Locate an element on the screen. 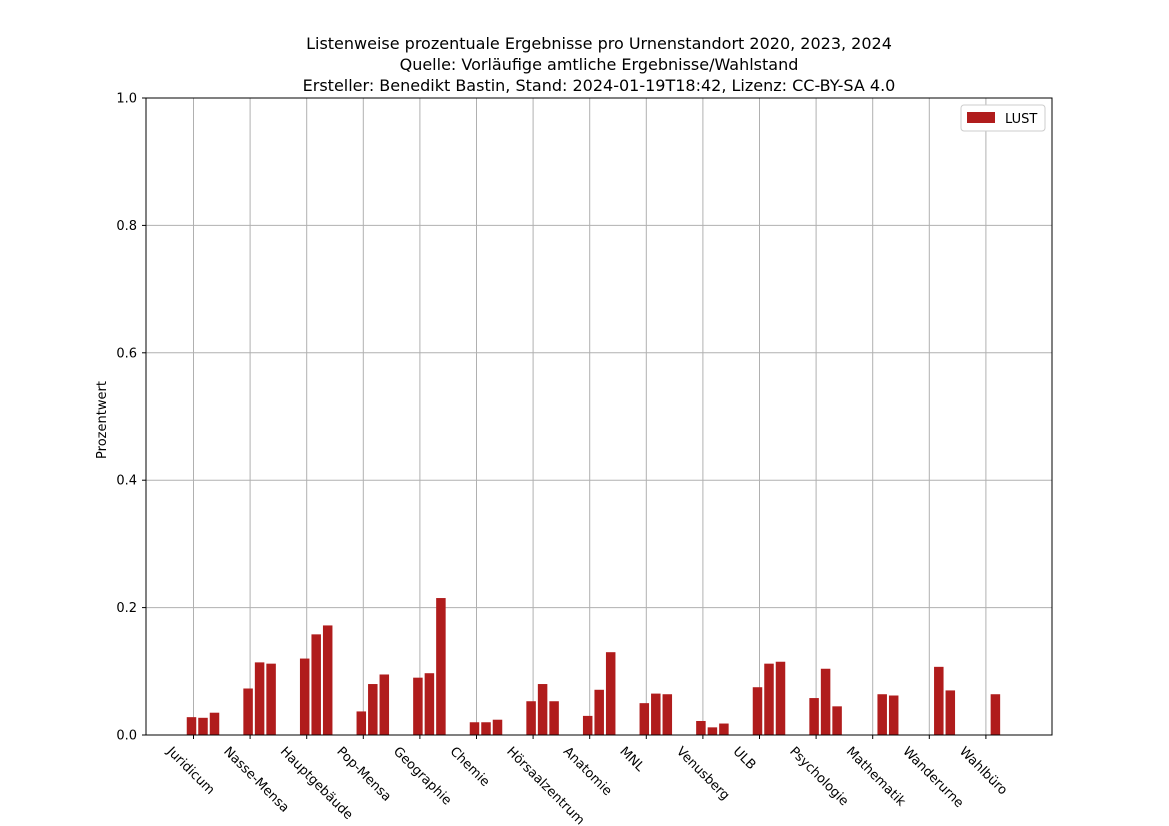  legend-swatch is located at coordinates (981, 117).